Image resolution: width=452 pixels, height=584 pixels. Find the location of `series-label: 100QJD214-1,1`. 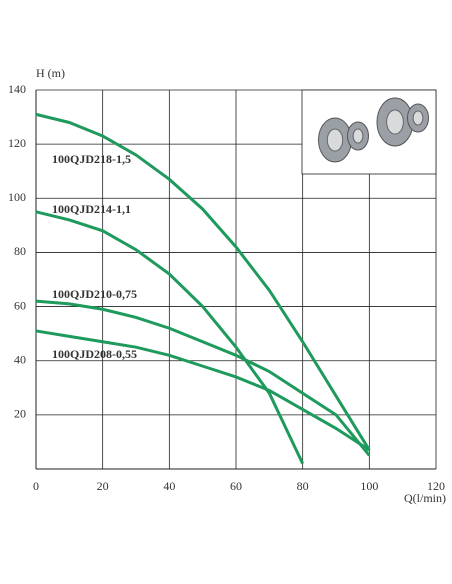

series-label: 100QJD214-1,1 is located at coordinates (91, 209).